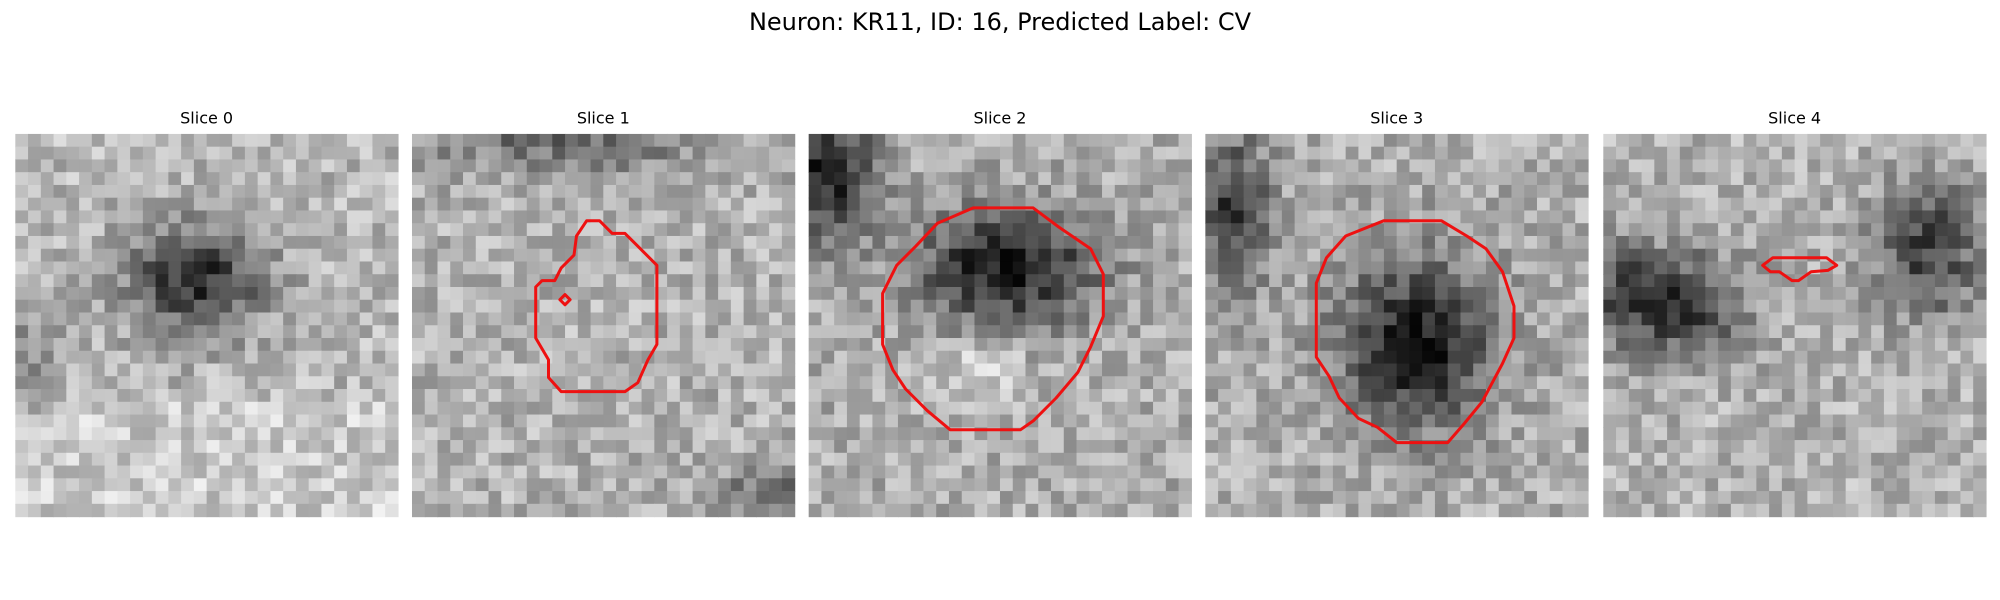  I want to click on panel-title: Slice 0, so click(206, 118).